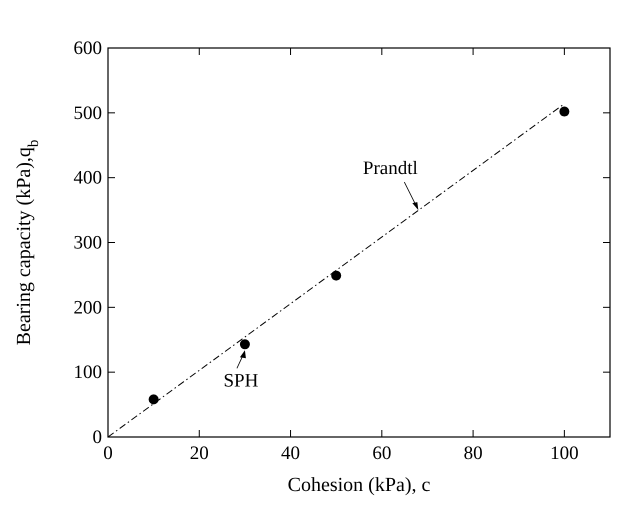  What do you see at coordinates (199, 453) in the screenshot?
I see `x-tick-label: 20` at bounding box center [199, 453].